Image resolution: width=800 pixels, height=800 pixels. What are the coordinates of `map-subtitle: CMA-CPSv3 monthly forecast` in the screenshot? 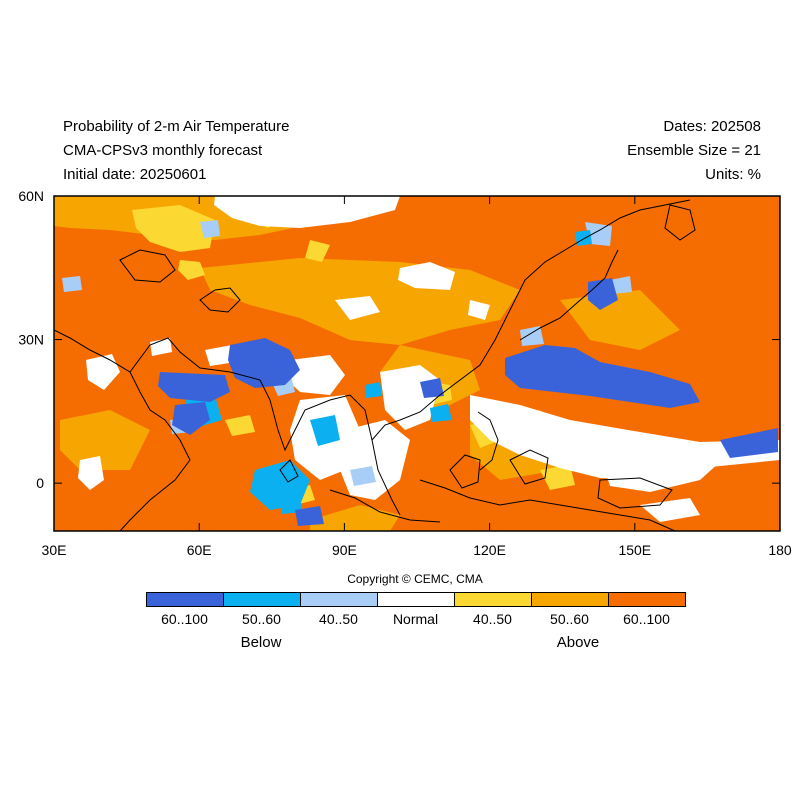 It's located at (163, 150).